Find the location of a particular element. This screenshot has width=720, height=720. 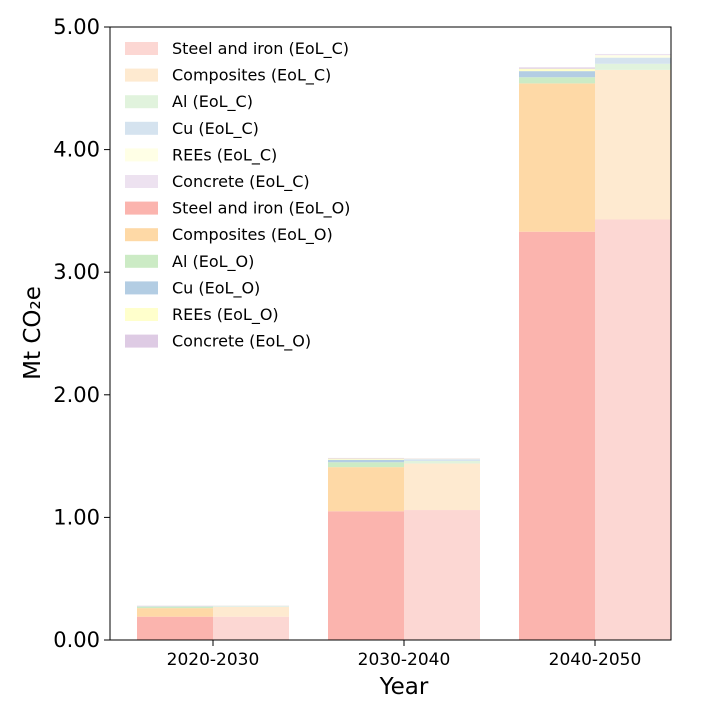

y-axis: 0.00 1.00 2.00 3.00 4.00 5.00 is located at coordinates (81, 333).